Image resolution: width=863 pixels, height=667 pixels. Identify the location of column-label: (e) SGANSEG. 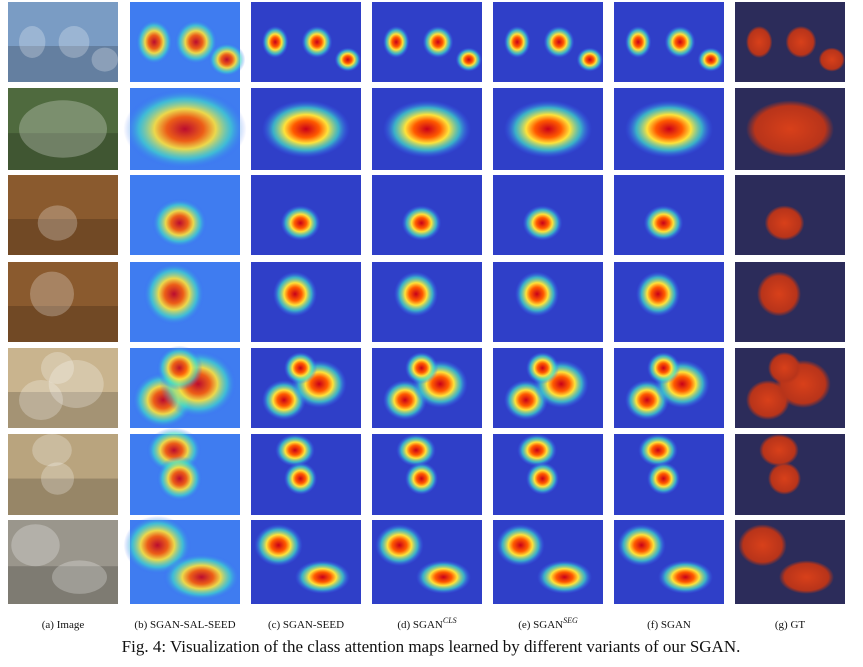
(548, 623).